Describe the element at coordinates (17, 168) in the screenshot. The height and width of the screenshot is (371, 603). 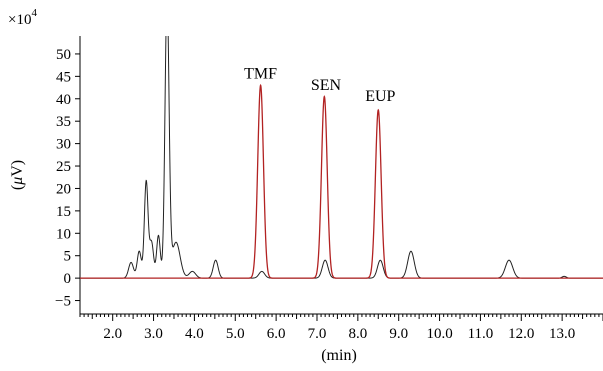
I see `y-axis-title-suffix: V)` at that location.